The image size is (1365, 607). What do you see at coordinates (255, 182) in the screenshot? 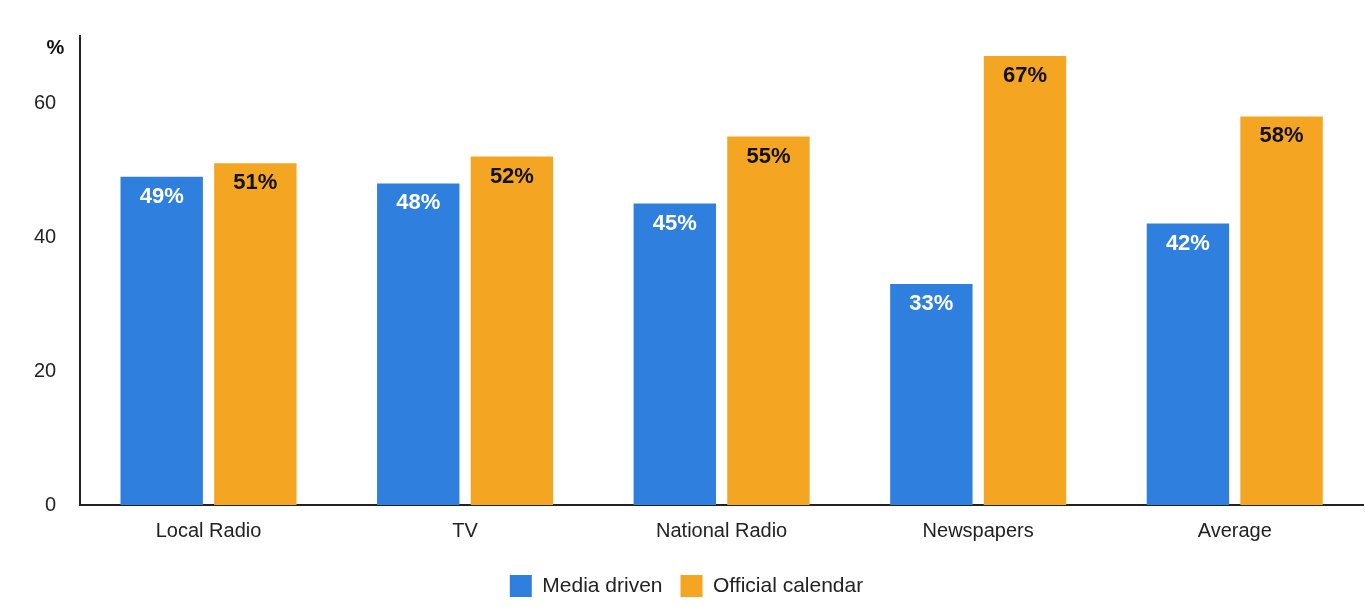
I see `data-label: 51%` at bounding box center [255, 182].